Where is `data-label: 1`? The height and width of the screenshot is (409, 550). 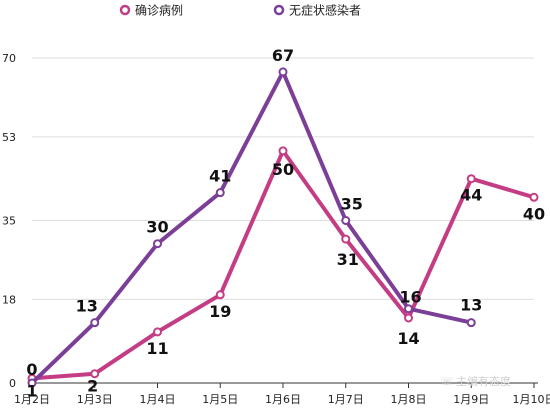 data-label: 1 is located at coordinates (31, 390).